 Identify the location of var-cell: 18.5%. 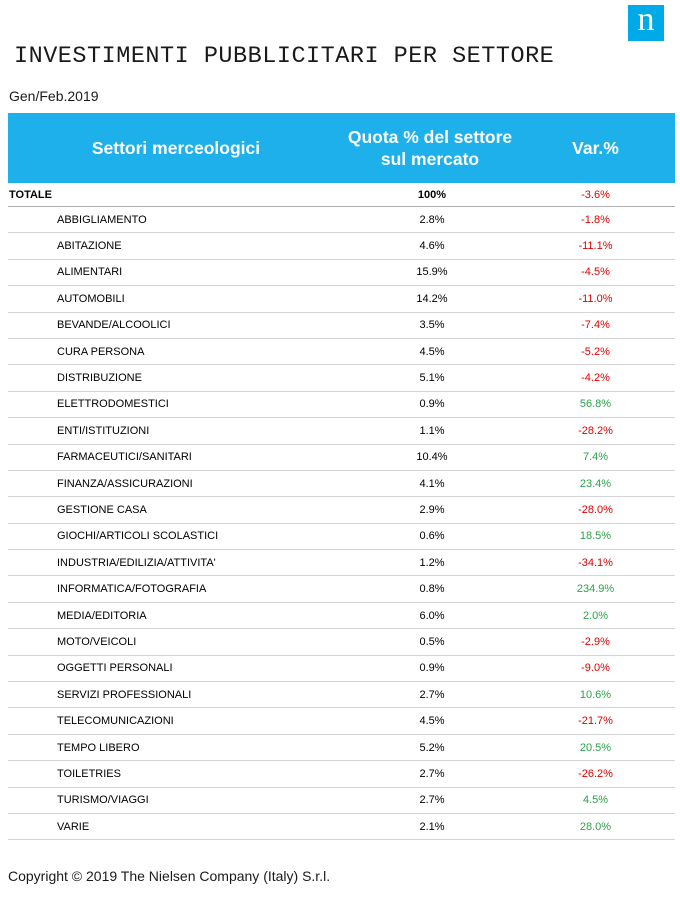
(595, 536).